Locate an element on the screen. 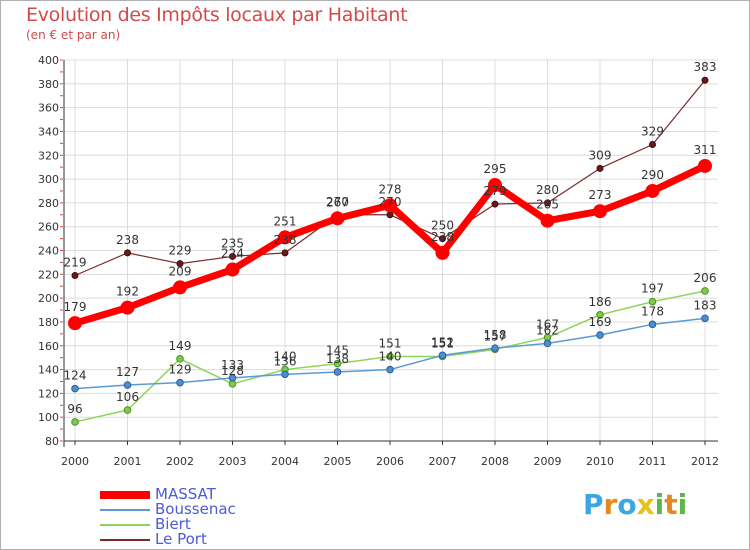 This screenshot has height=550, width=750. y-tick-label: 180 is located at coordinates (48, 322).